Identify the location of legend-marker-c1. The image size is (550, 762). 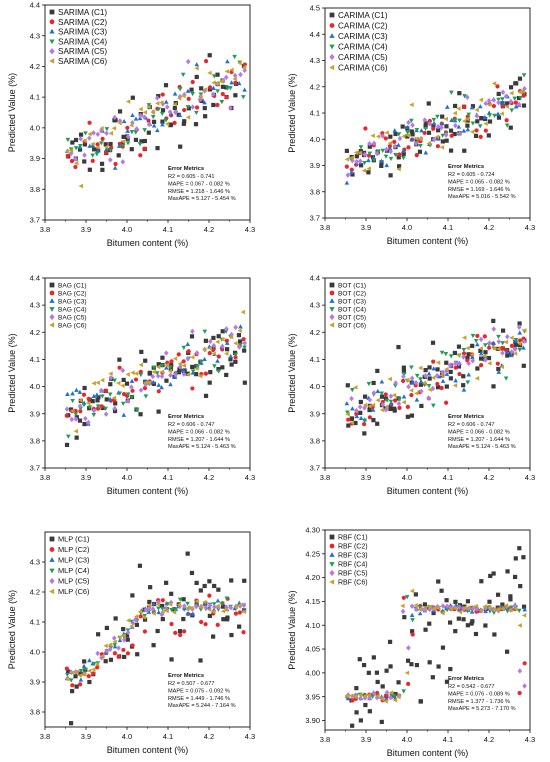
(52, 539).